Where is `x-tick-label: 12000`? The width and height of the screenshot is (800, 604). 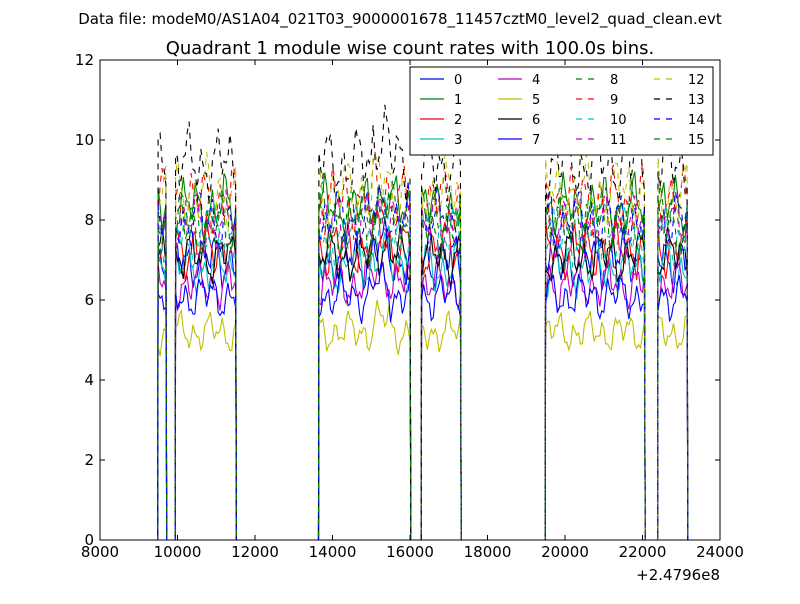
x-tick-label: 12000 is located at coordinates (255, 552).